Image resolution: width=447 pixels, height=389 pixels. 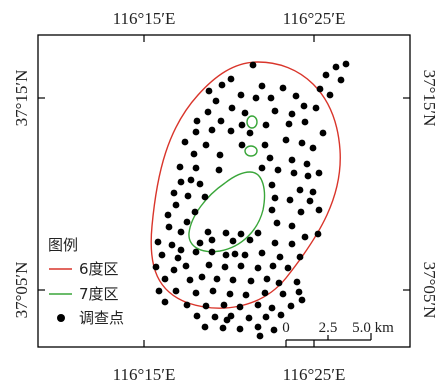 I want to click on legend-point-label: 调查点, so click(x=101, y=318).